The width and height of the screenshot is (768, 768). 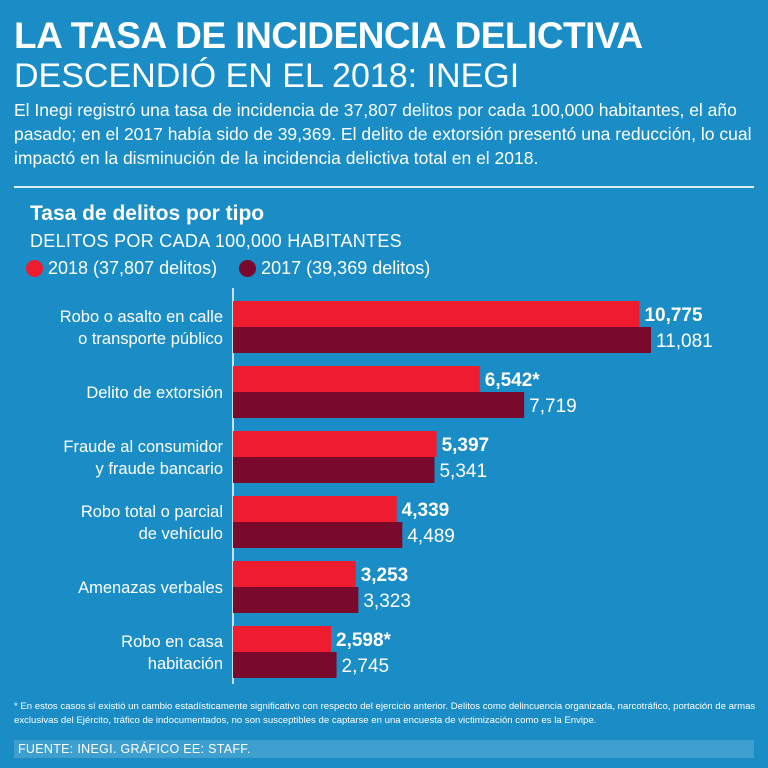 What do you see at coordinates (154, 393) in the screenshot?
I see `category-label: Delito de extorsión` at bounding box center [154, 393].